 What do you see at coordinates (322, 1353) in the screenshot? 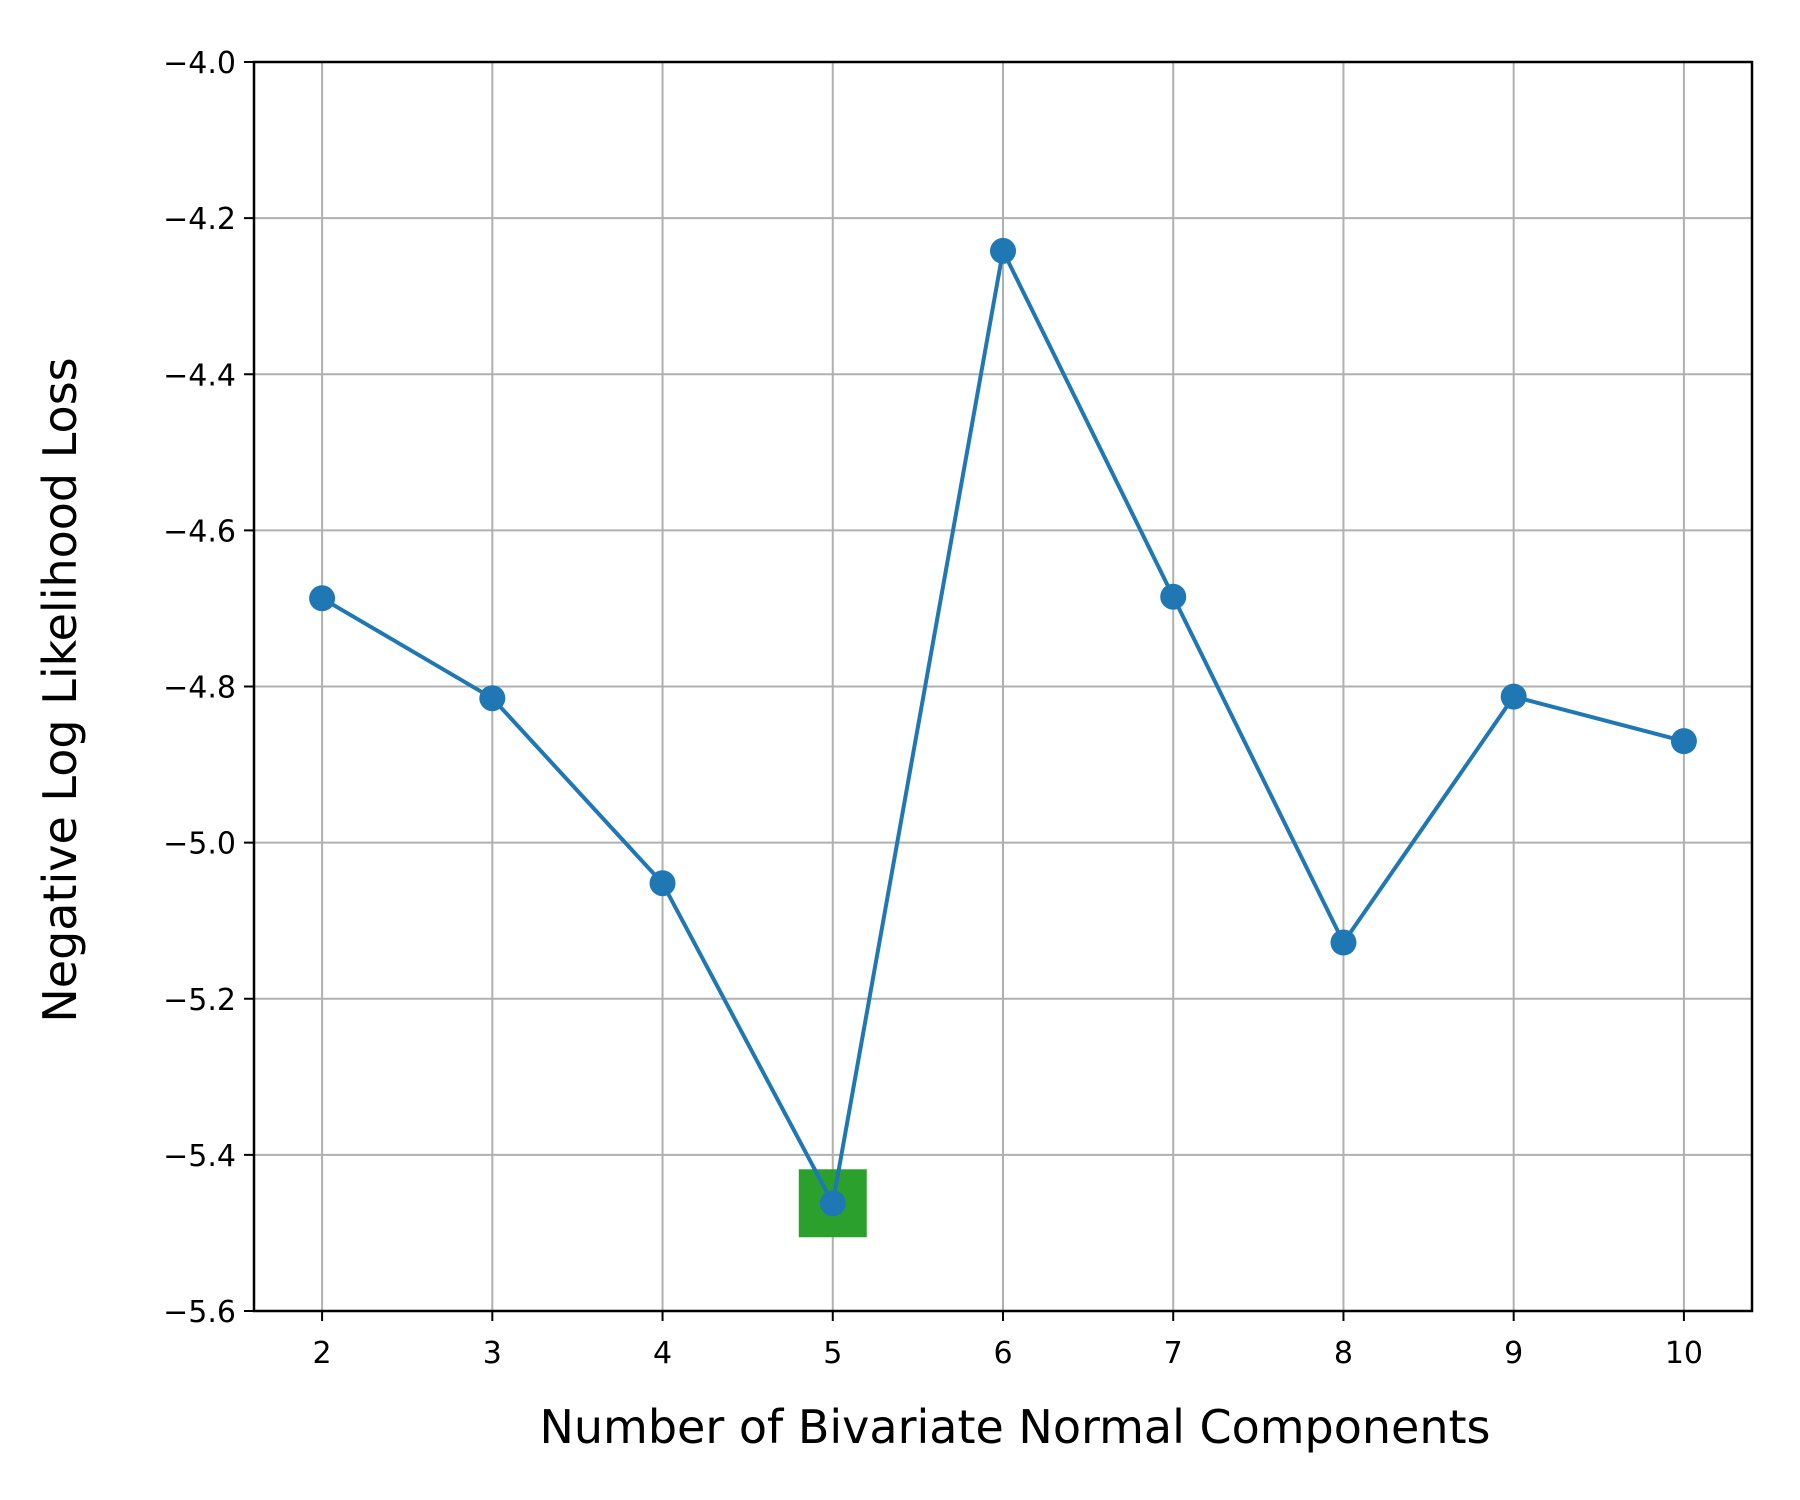
I see `x-tick-label: 2` at bounding box center [322, 1353].